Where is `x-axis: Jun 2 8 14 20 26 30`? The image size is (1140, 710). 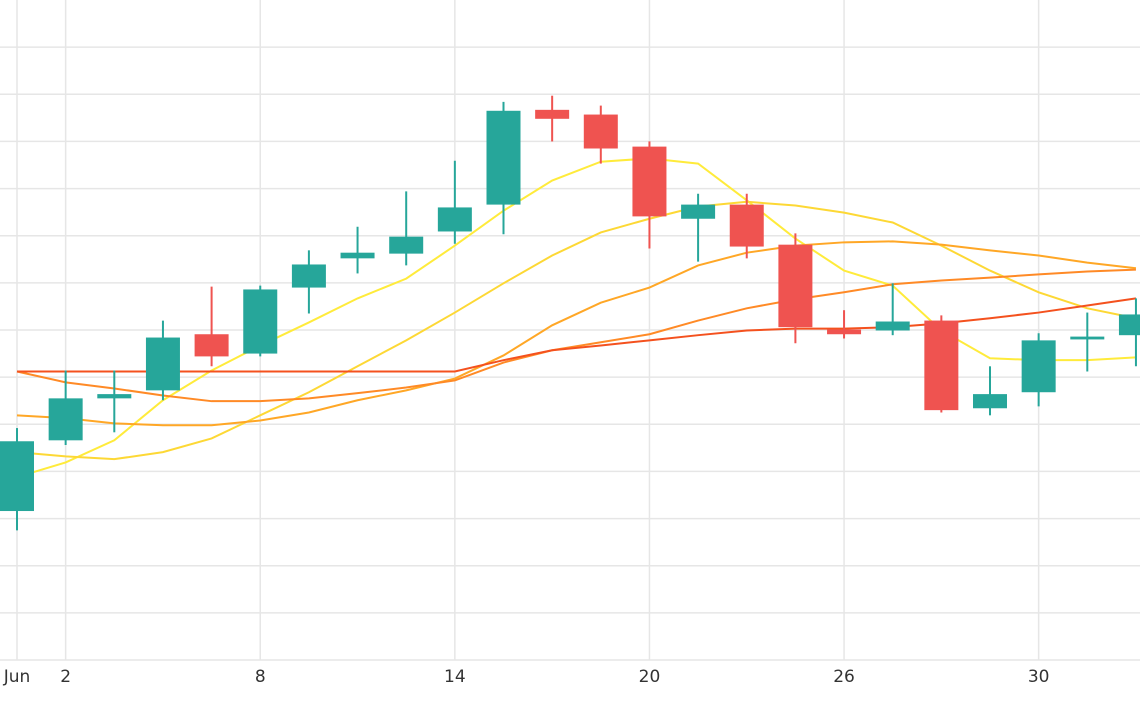
x-axis: Jun 2 8 14 20 26 30 is located at coordinates (526, 677).